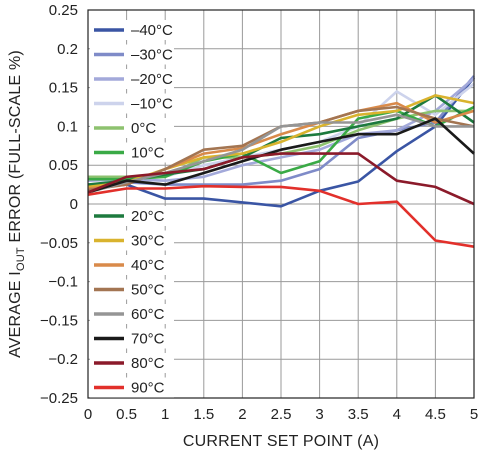 This screenshot has width=480, height=459. What do you see at coordinates (319, 414) in the screenshot?
I see `x-tick-label: 3` at bounding box center [319, 414].